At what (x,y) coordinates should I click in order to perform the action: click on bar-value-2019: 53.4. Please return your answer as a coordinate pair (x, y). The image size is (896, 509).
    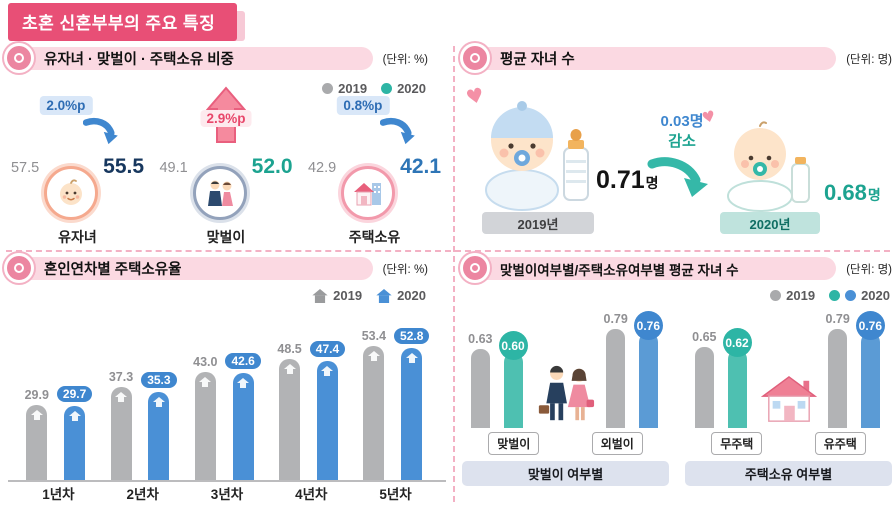
    Looking at the image, I should click on (374, 336).